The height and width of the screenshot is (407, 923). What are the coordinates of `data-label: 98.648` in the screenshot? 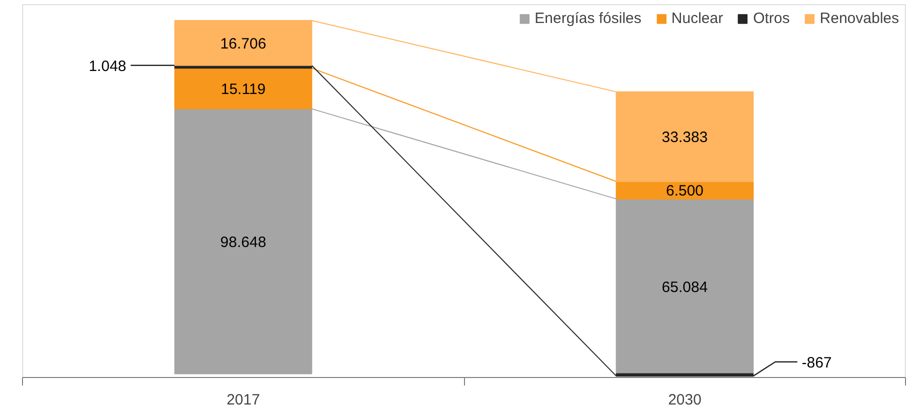 It's located at (243, 242).